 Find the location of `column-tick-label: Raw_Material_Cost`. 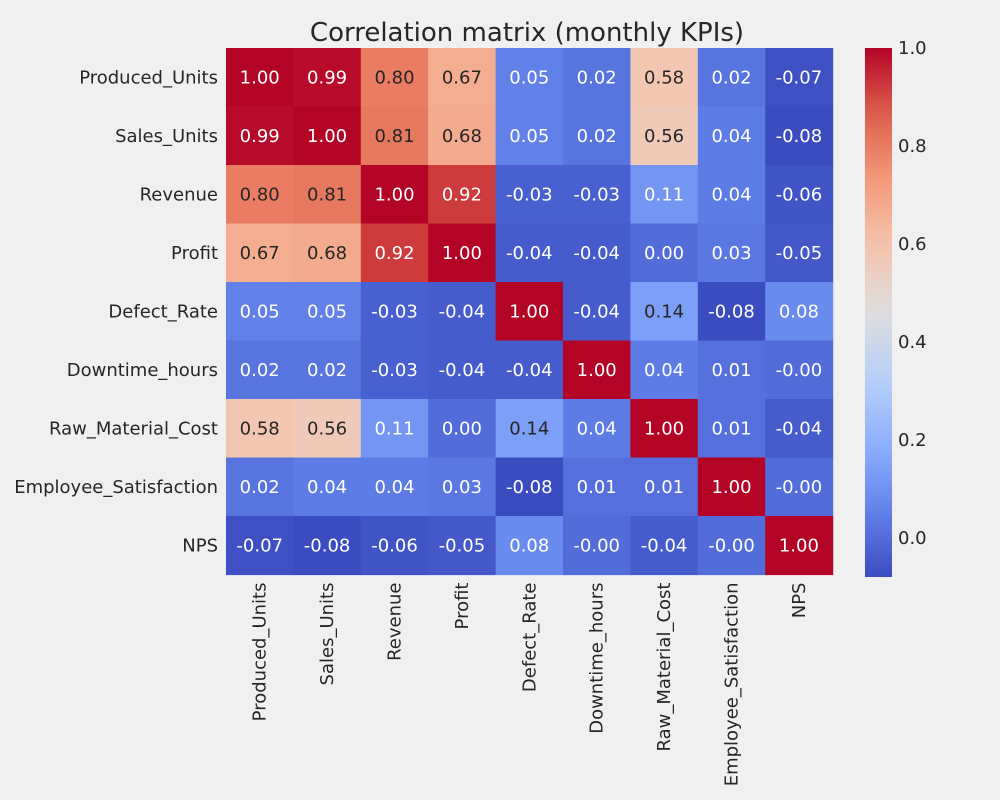

column-tick-label: Raw_Material_Cost is located at coordinates (664, 667).